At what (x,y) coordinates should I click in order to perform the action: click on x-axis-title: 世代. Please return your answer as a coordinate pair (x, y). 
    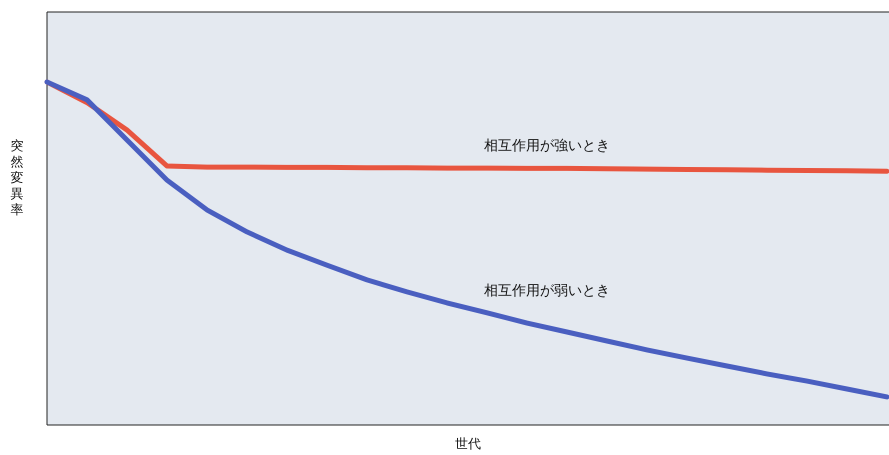
    Looking at the image, I should click on (468, 444).